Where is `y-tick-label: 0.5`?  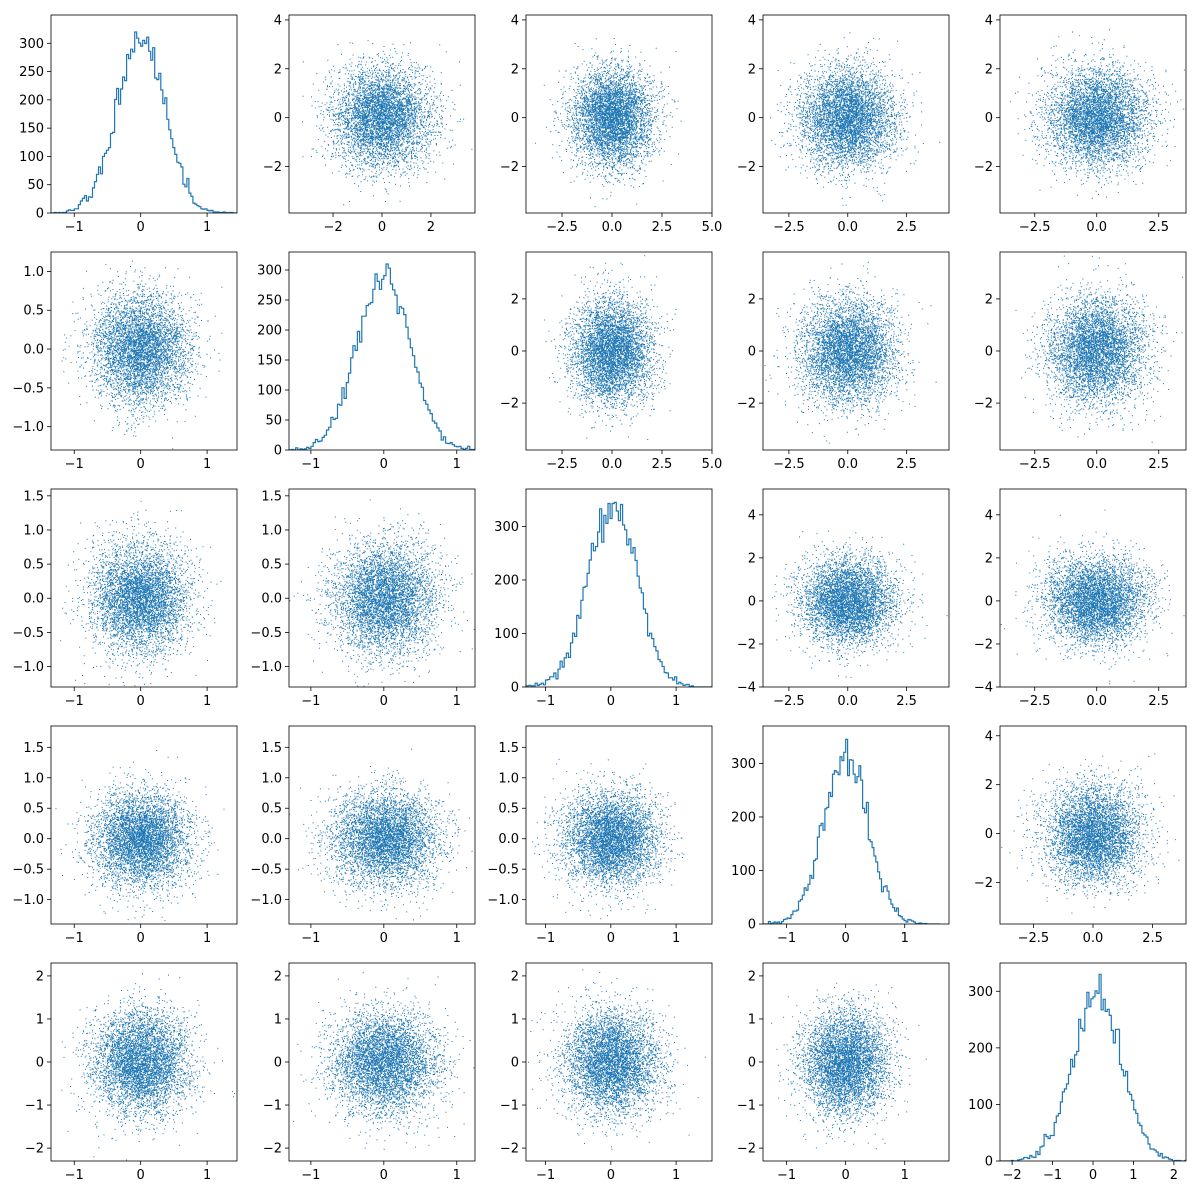 y-tick-label: 0.5 is located at coordinates (271, 565).